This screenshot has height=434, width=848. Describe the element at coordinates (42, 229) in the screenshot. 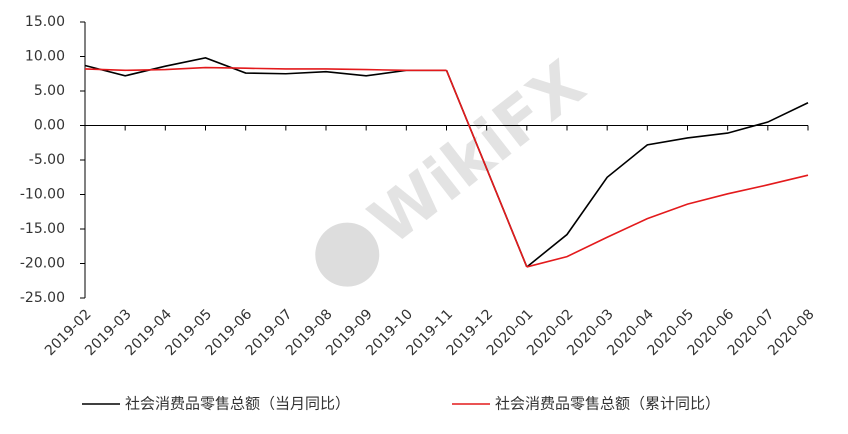

I see `y-tick-label: -15.00` at that location.